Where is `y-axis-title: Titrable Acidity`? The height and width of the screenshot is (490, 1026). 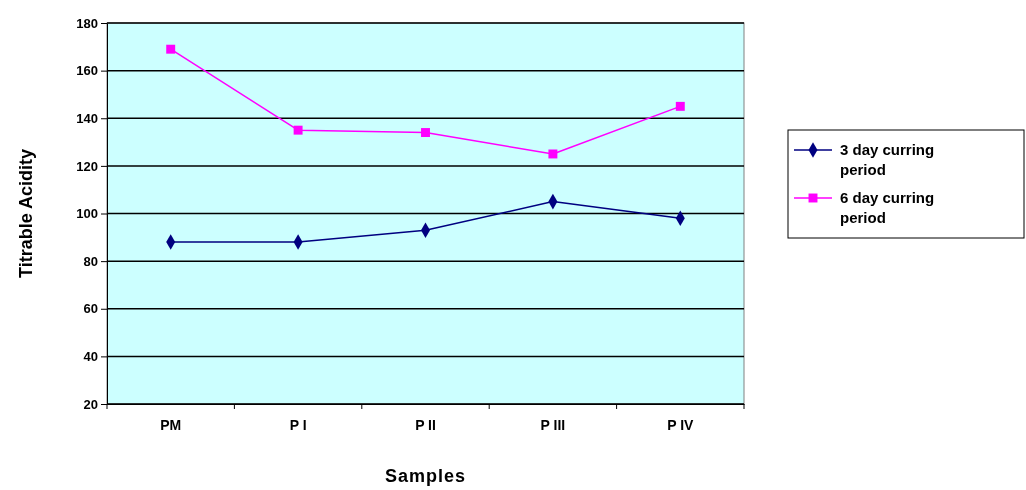 y-axis-title: Titrable Acidity is located at coordinates (26, 213).